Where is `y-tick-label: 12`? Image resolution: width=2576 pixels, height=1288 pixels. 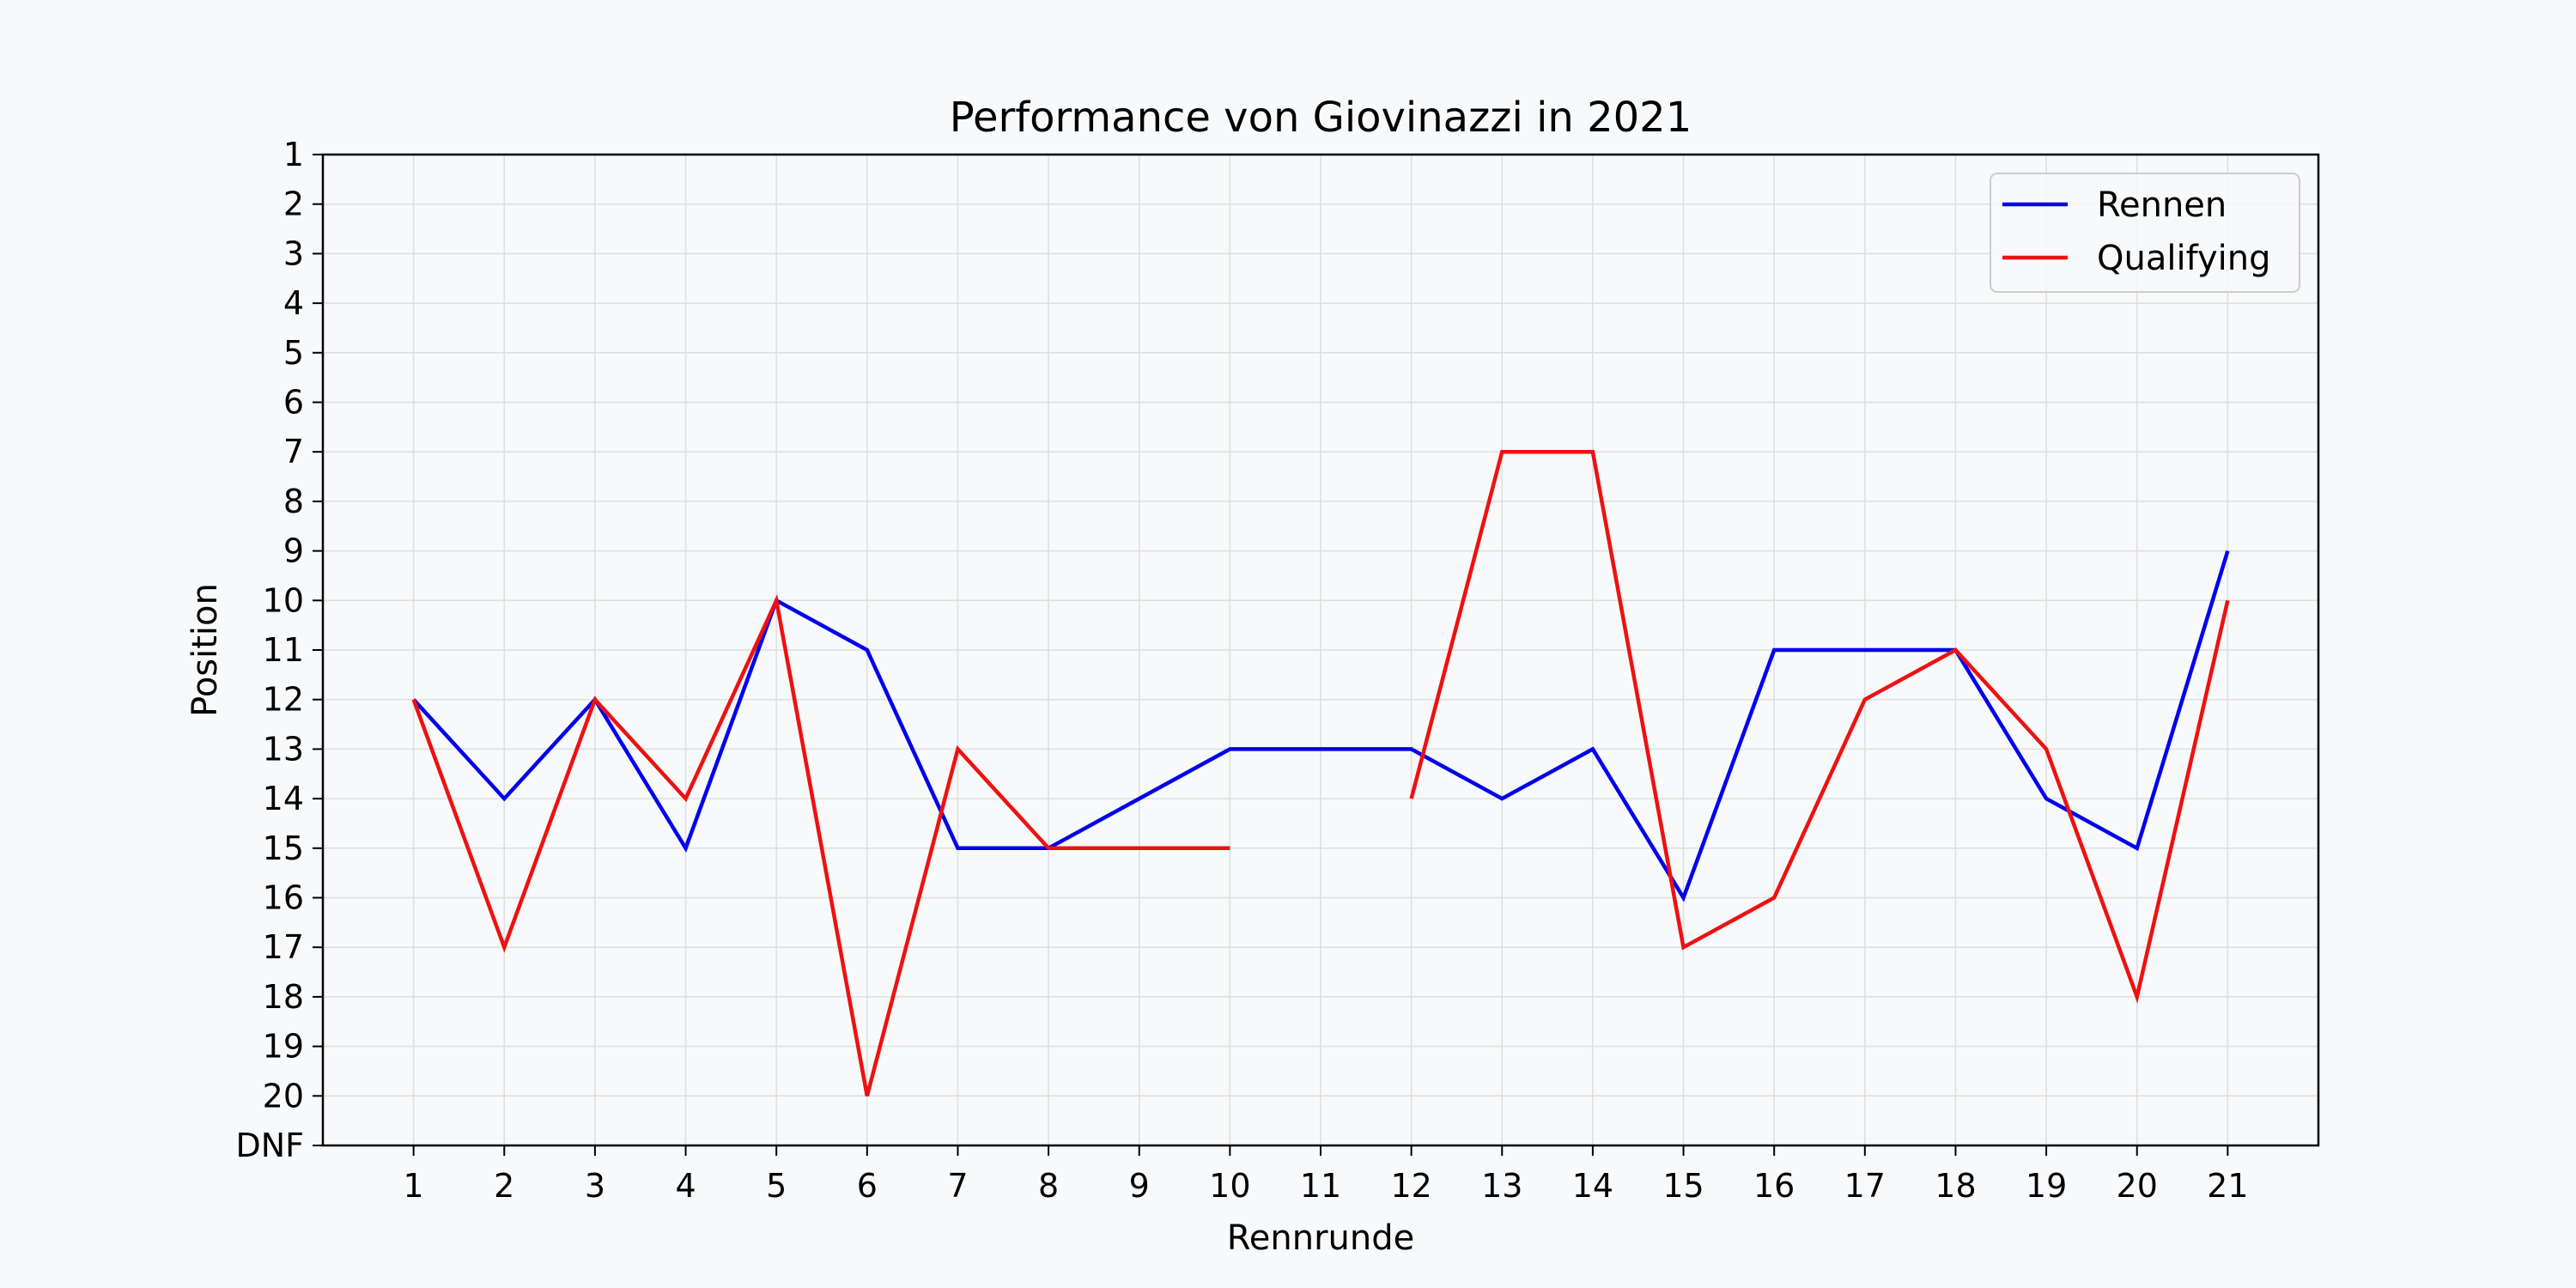 y-tick-label: 12 is located at coordinates (283, 700).